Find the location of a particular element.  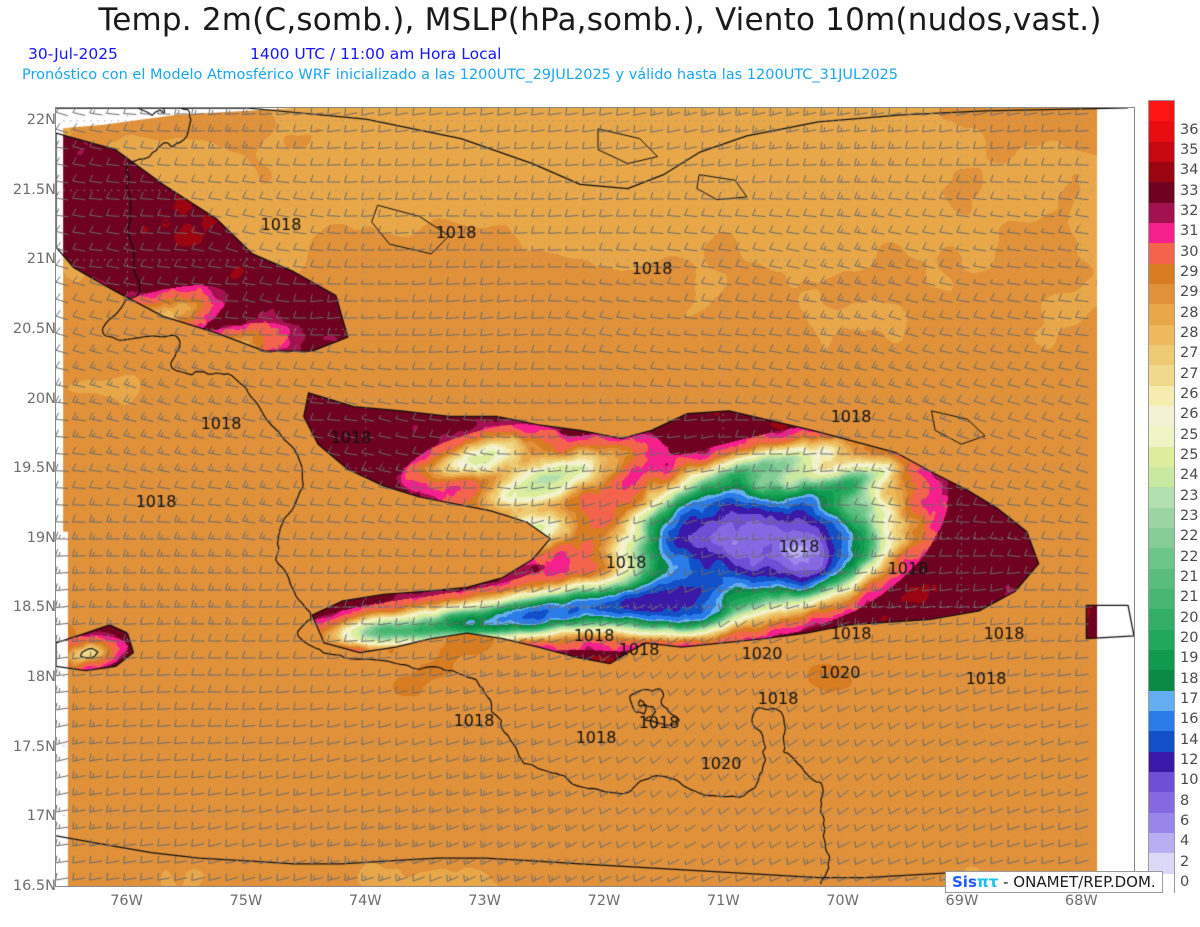

colorbar-tick-label: 26 is located at coordinates (1189, 414).